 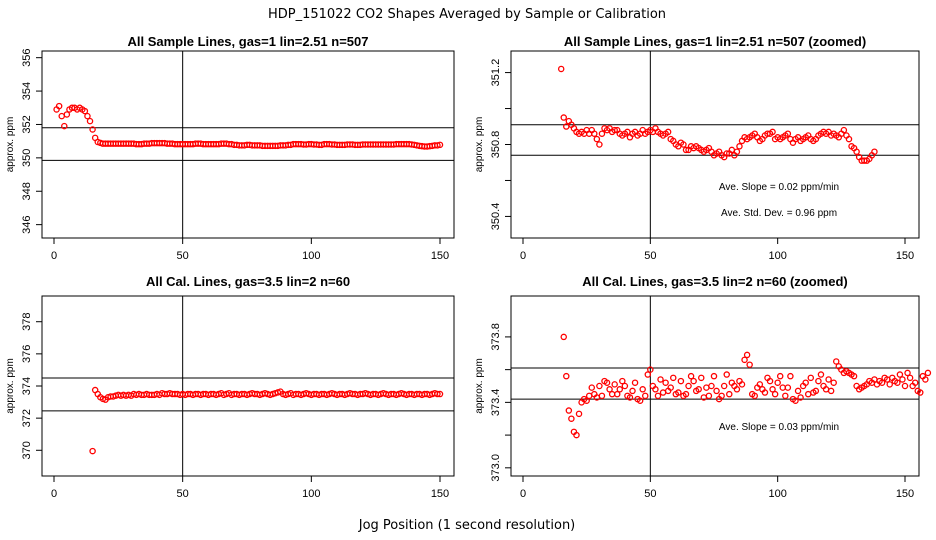 What do you see at coordinates (496, 145) in the screenshot?
I see `y-tick-label: 350.8` at bounding box center [496, 145].